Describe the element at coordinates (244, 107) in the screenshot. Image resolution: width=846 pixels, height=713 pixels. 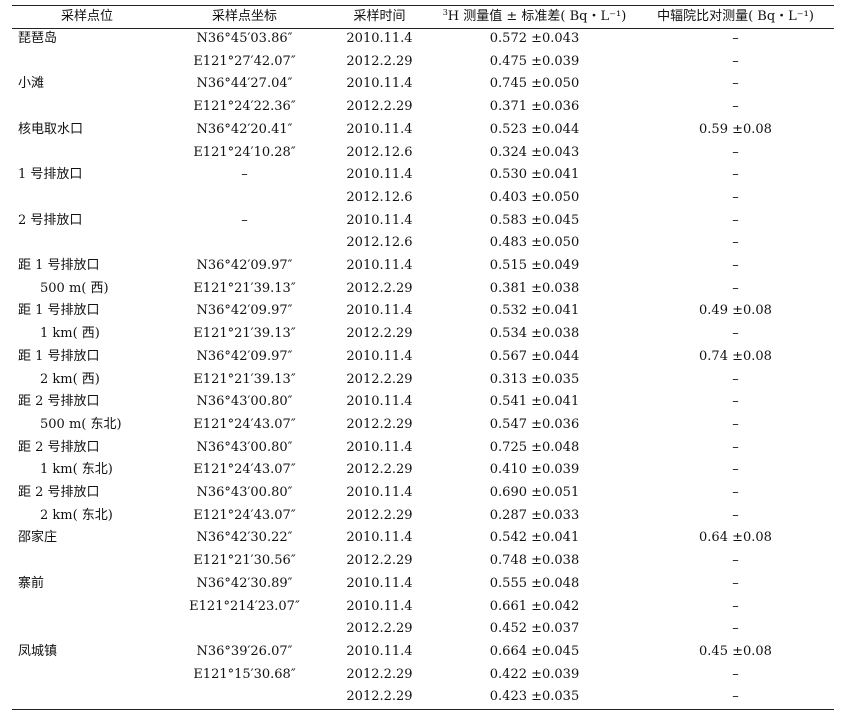
I see `cell-coordinates: E121°24′22.36″` at that location.